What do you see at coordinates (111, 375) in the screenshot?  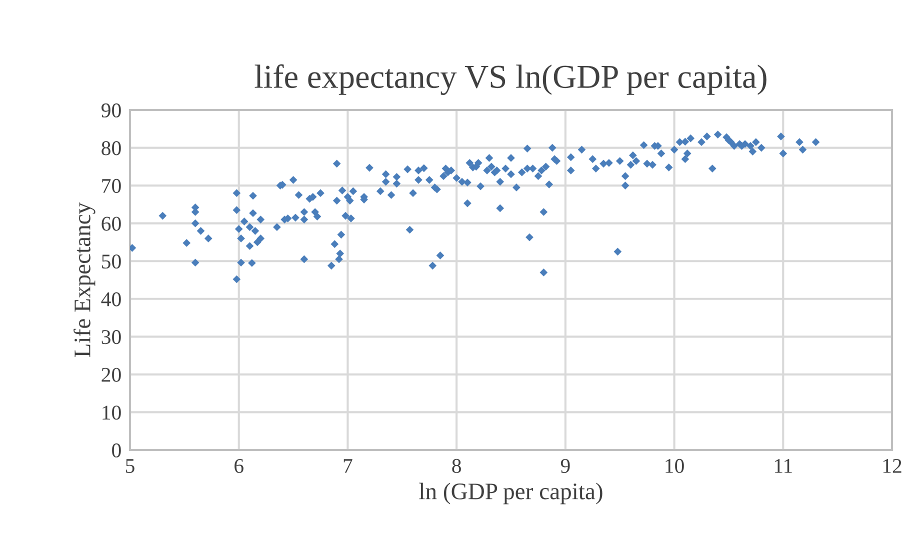 I see `y-tick-label: 20` at bounding box center [111, 375].